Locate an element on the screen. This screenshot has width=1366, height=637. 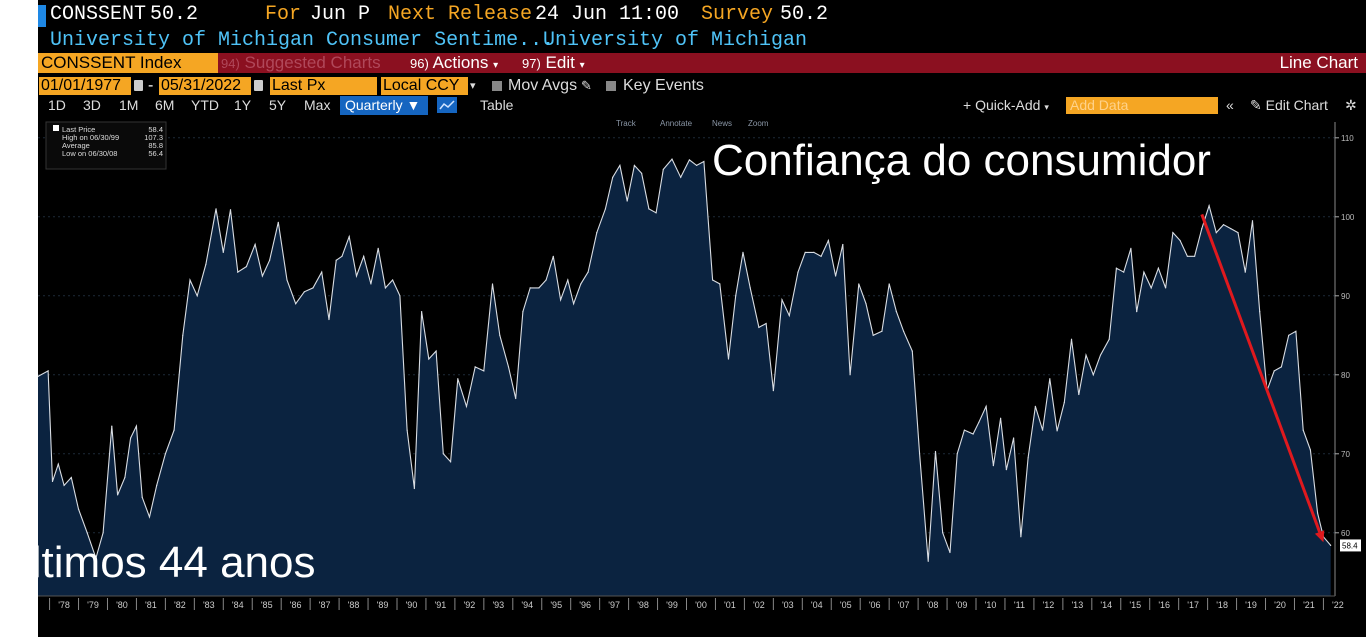
suggested-charts-menu: 94) Suggested Charts is located at coordinates (301, 62).